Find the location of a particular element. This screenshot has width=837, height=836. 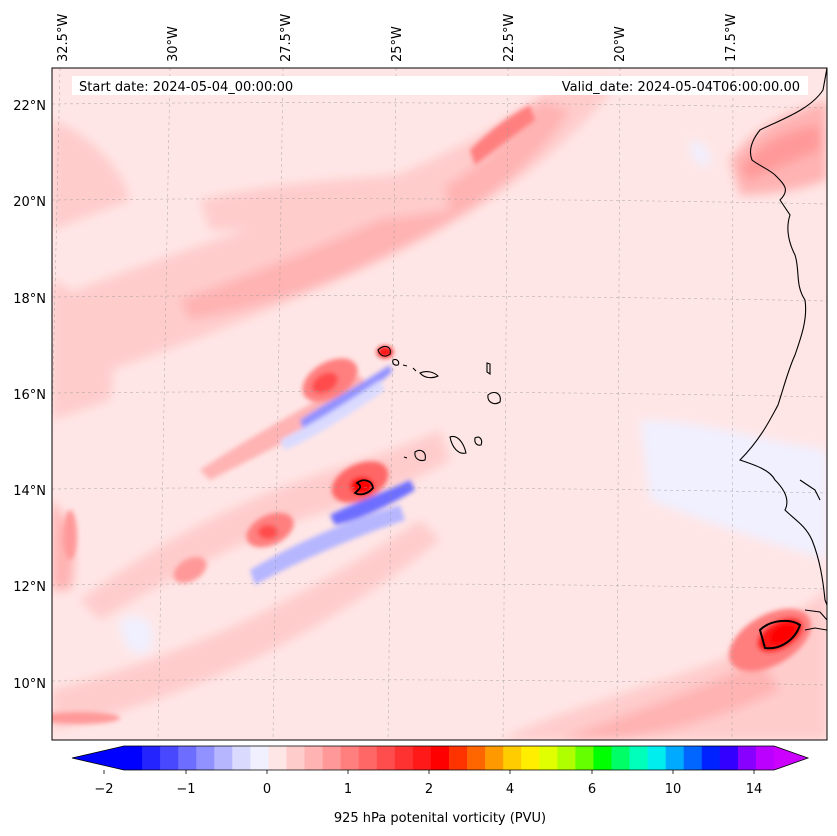

colorbar-tick: −2 is located at coordinates (103, 789).